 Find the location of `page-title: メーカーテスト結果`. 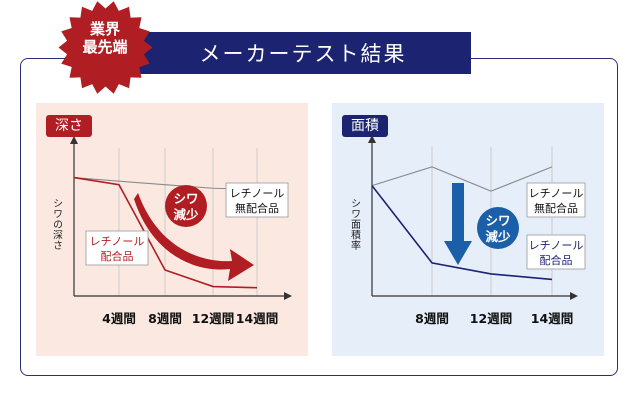

page-title: メーカーテスト結果 is located at coordinates (303, 54).